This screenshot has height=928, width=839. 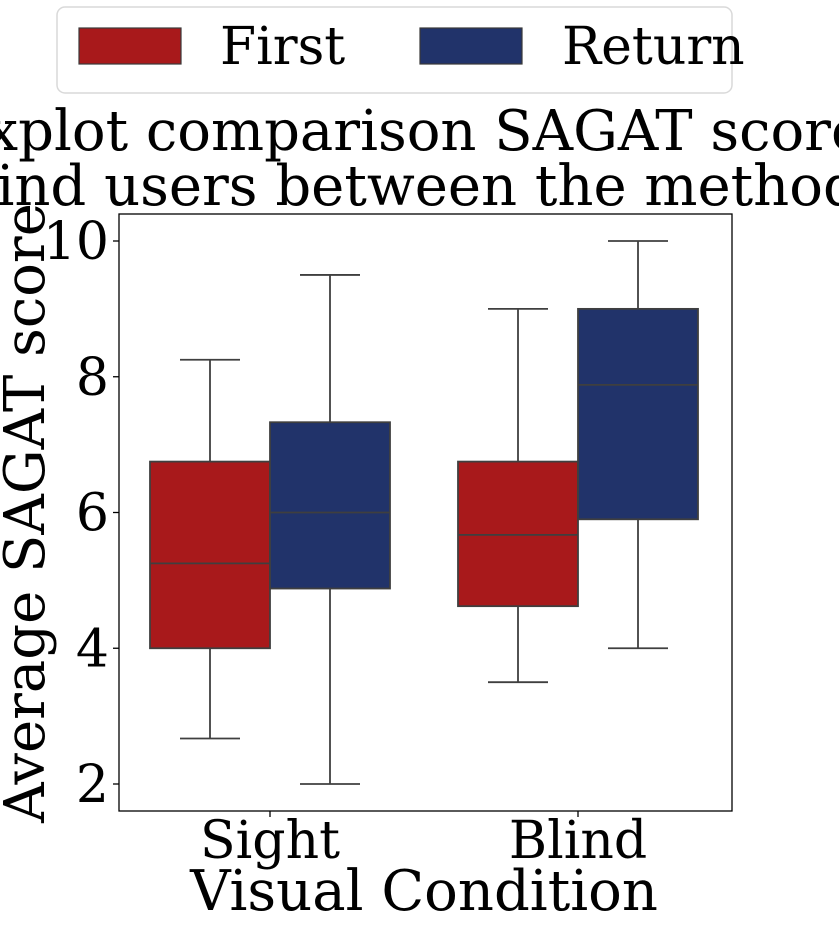 I want to click on legend-frame, so click(x=394, y=50).